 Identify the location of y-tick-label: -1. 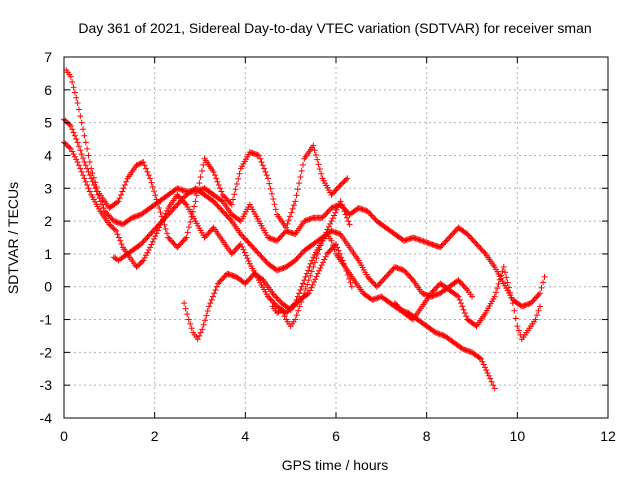
(46, 320).